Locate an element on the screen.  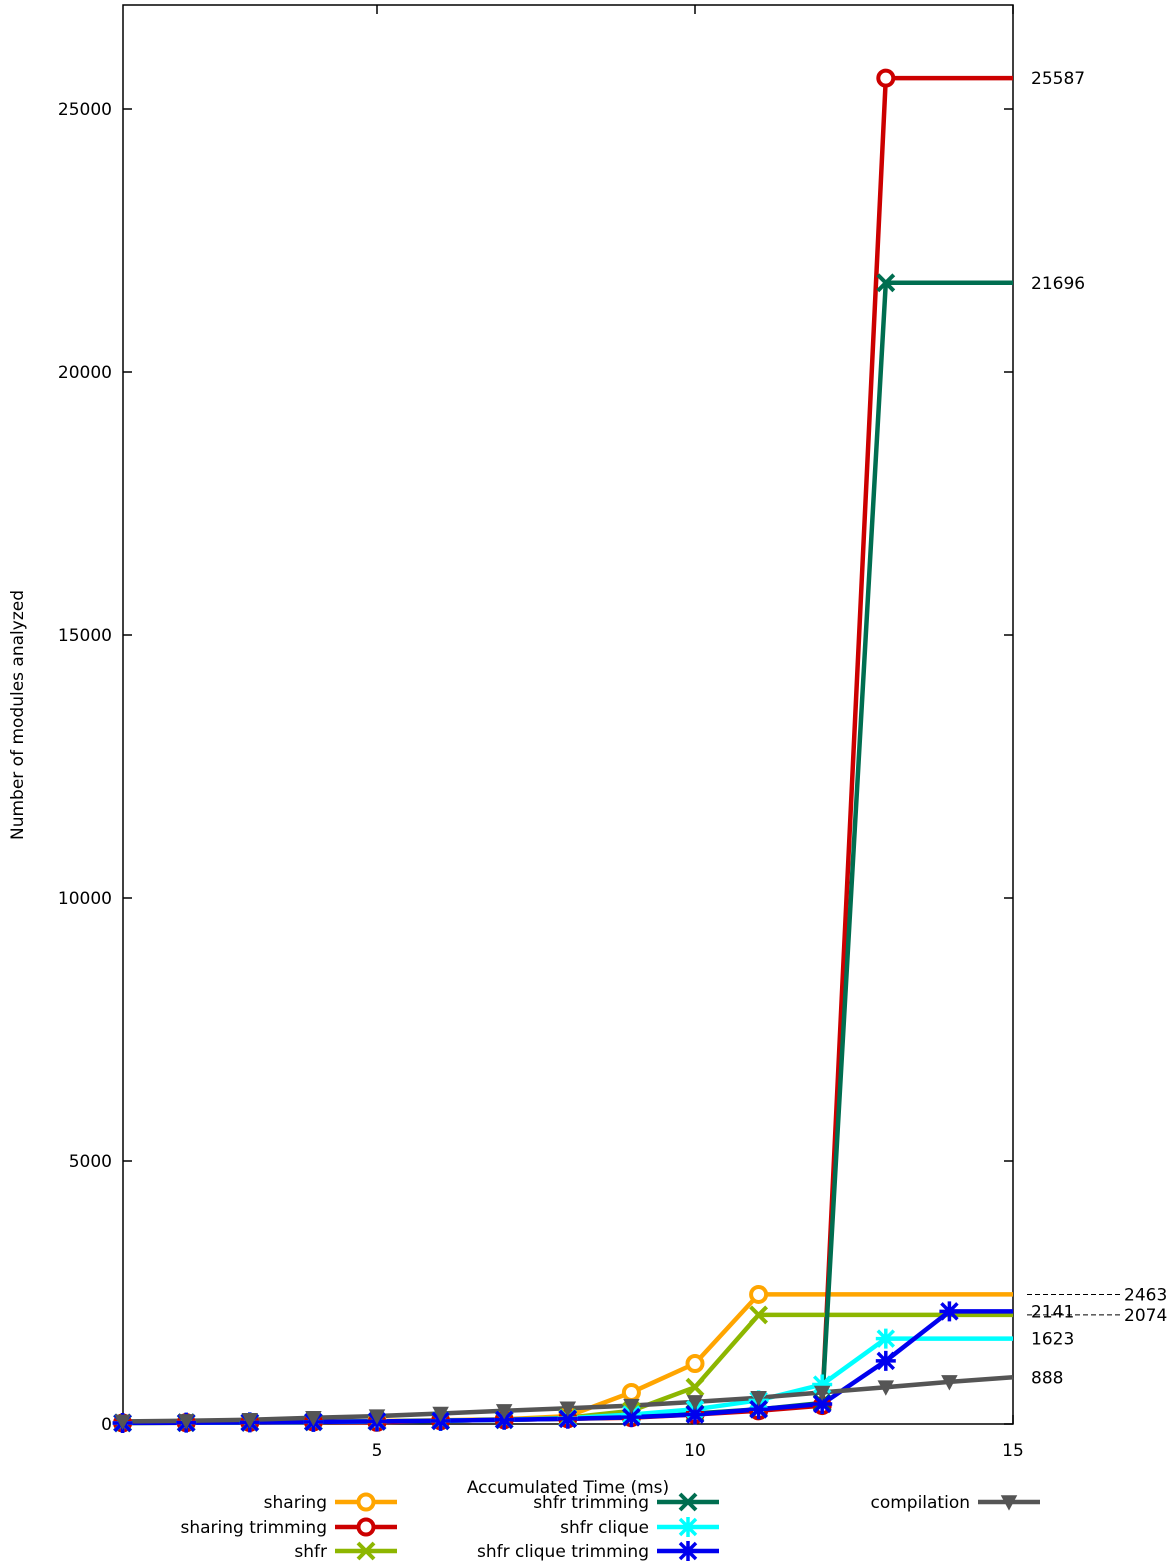
end-value-label: 2074 is located at coordinates (1145, 1316).